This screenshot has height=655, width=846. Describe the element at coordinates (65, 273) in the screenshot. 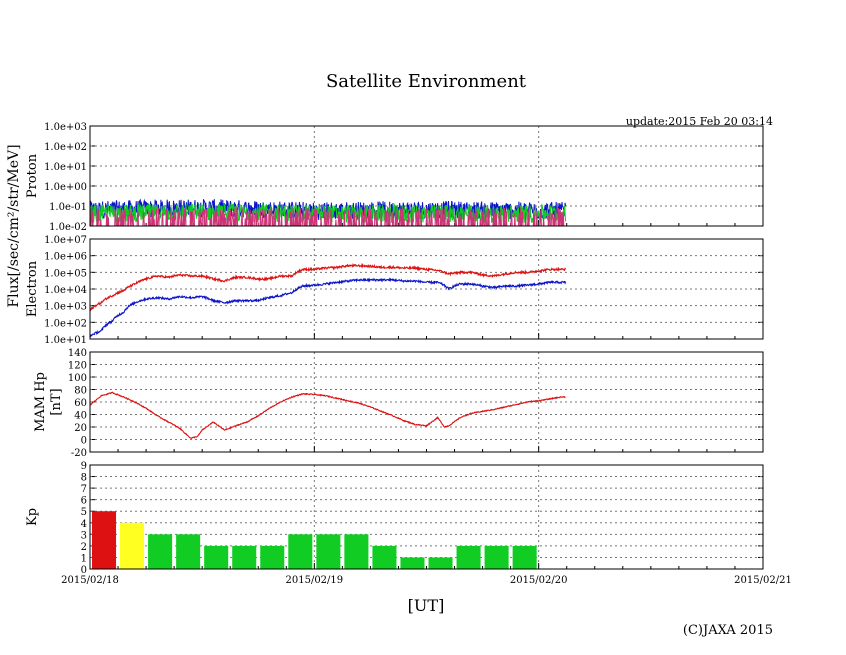

I see `y-tick-label: 1.0e+05` at that location.